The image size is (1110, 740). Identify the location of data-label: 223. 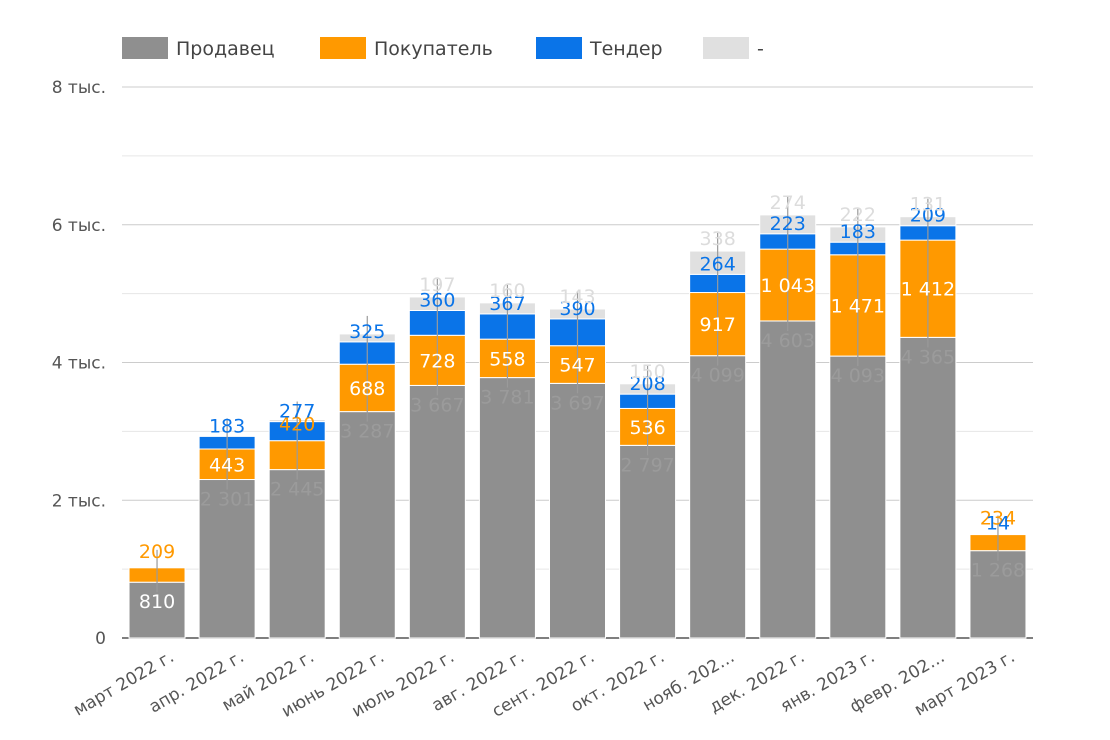
(788, 224).